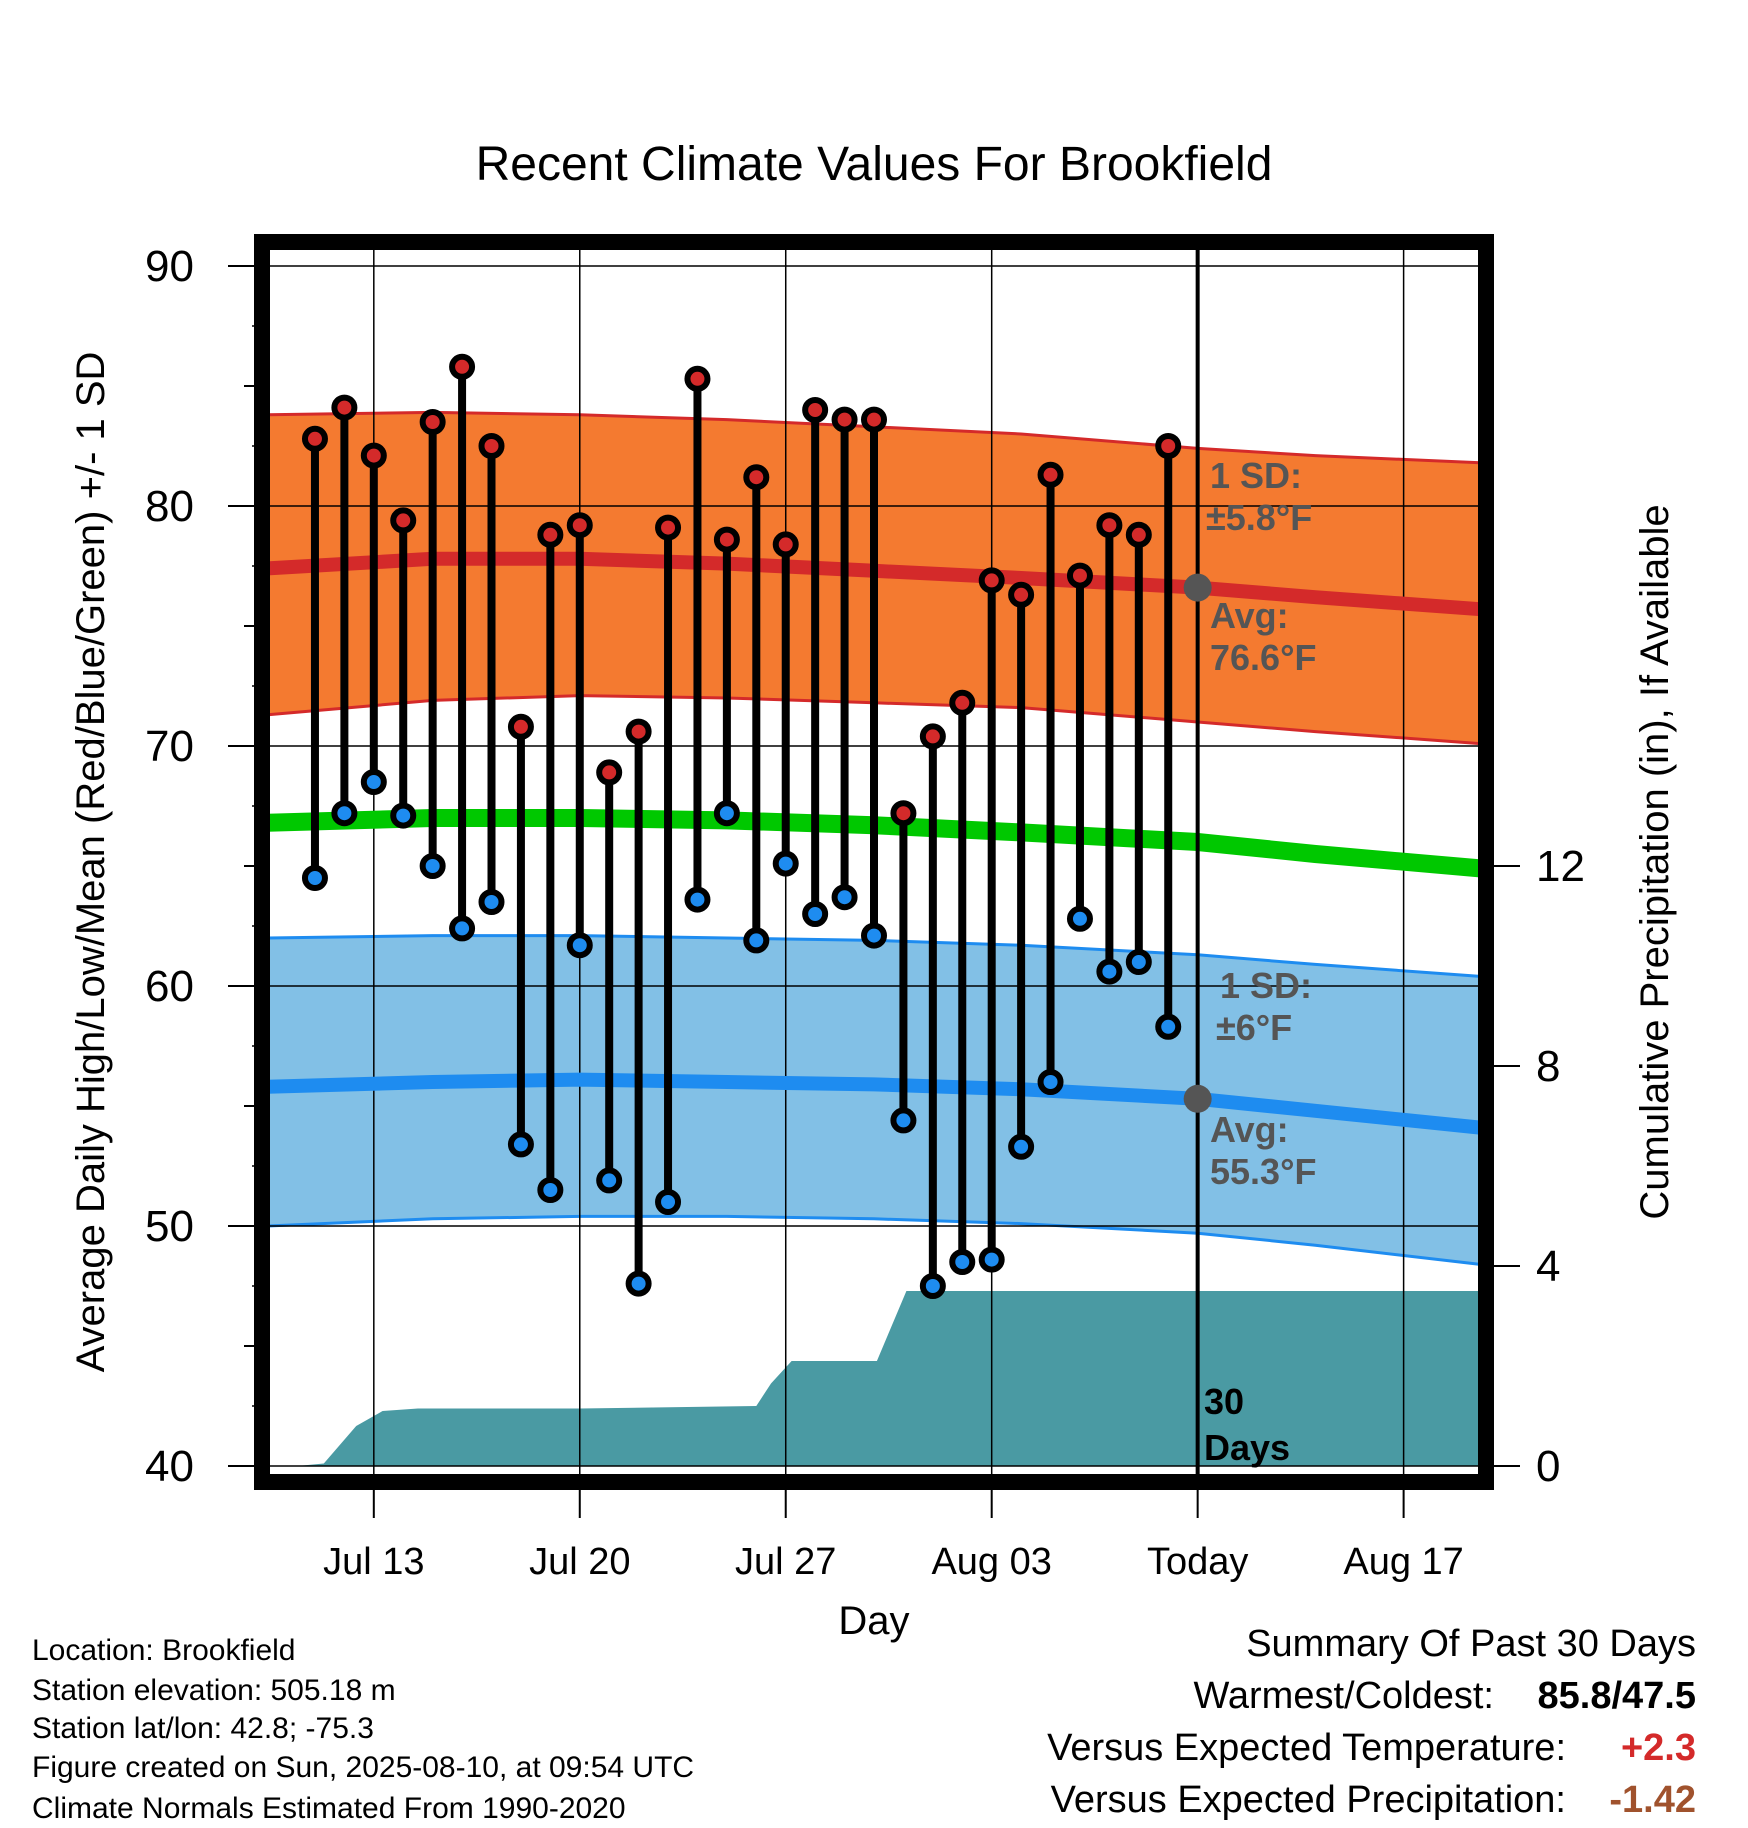 The height and width of the screenshot is (1828, 1748). Describe the element at coordinates (373, 1562) in the screenshot. I see `x-tick-label: Jul 13` at that location.